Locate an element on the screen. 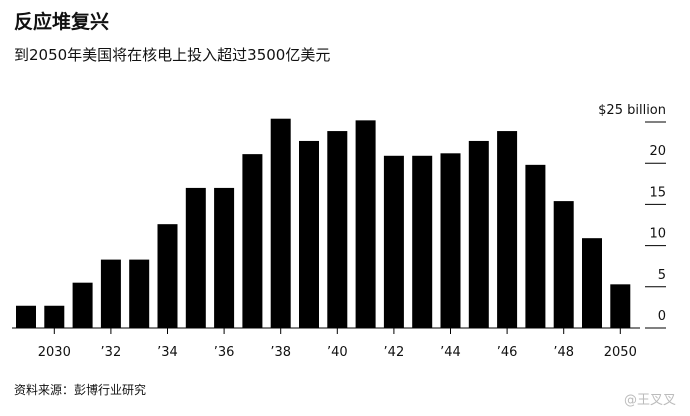  x-tick-label: 2050 is located at coordinates (620, 352).